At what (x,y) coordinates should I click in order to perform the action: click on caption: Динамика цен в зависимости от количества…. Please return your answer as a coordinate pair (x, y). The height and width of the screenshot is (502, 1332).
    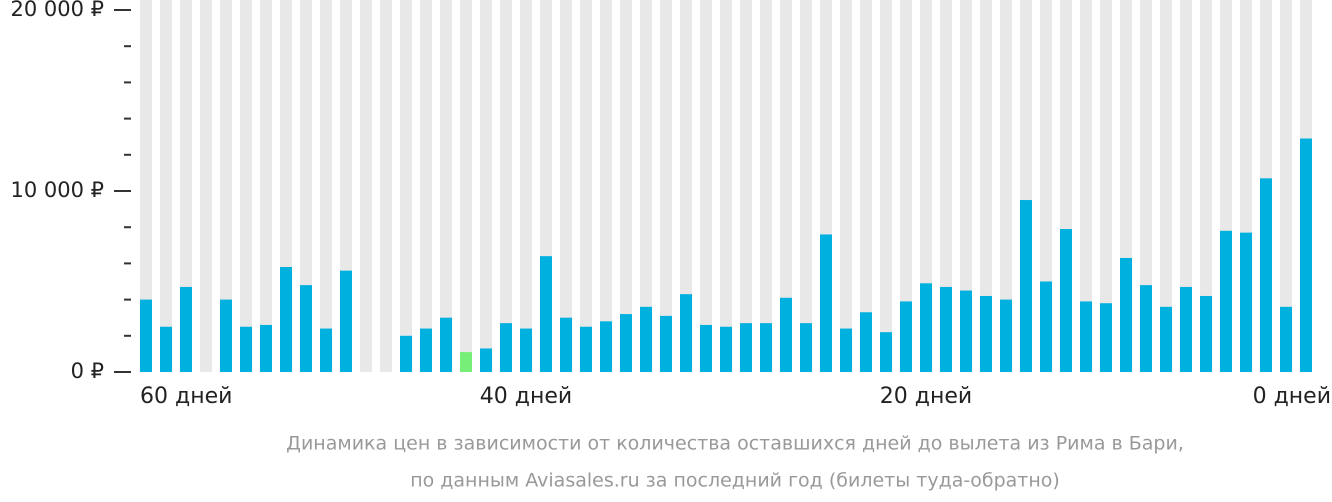
    Looking at the image, I should click on (735, 444).